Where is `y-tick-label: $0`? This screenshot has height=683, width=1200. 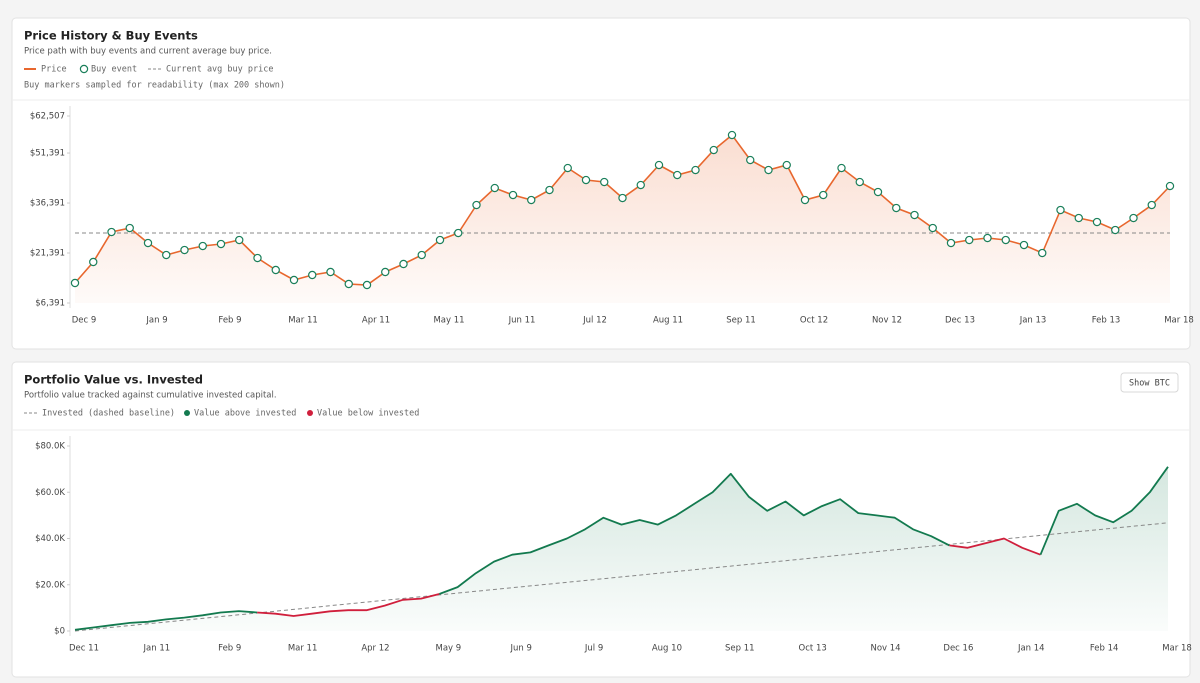
y-tick-label: $0 is located at coordinates (59, 632).